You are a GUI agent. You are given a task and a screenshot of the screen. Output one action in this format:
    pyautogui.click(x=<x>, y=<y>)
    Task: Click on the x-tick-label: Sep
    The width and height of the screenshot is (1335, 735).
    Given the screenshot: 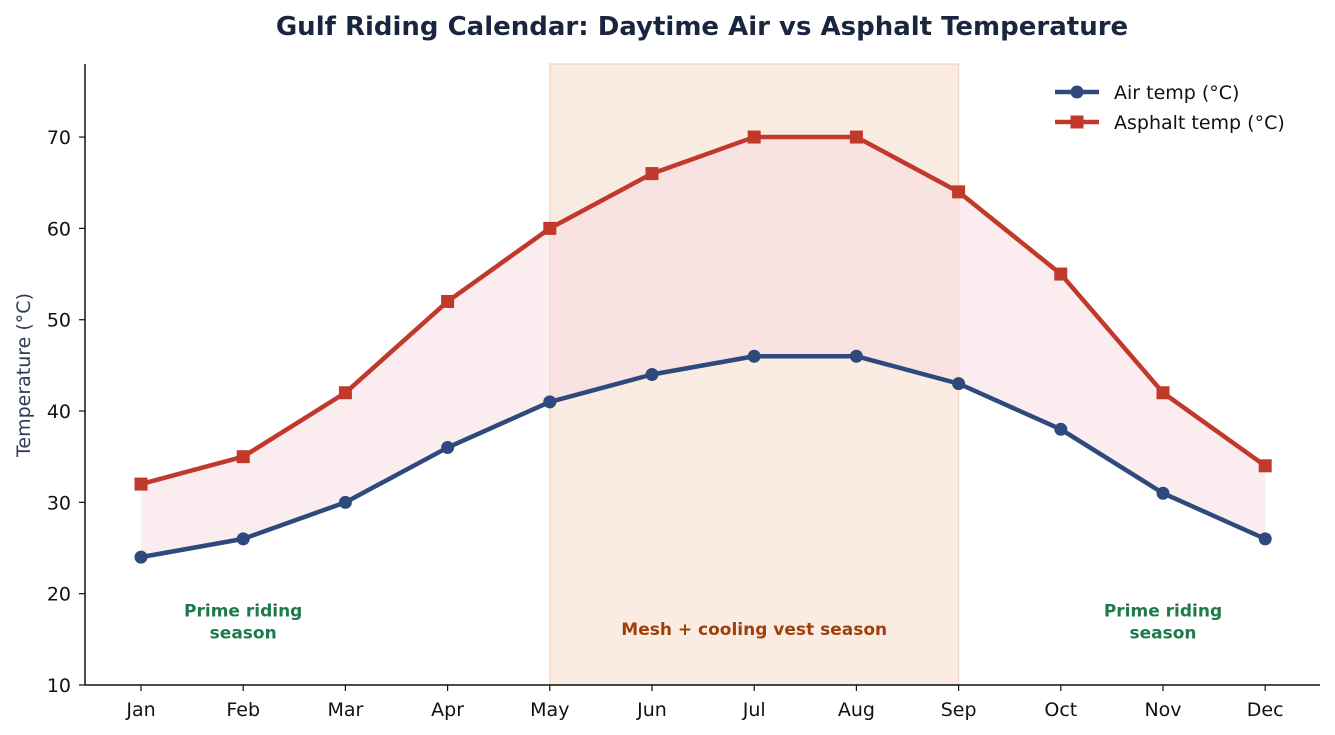 What is the action you would take?
    pyautogui.click(x=959, y=710)
    